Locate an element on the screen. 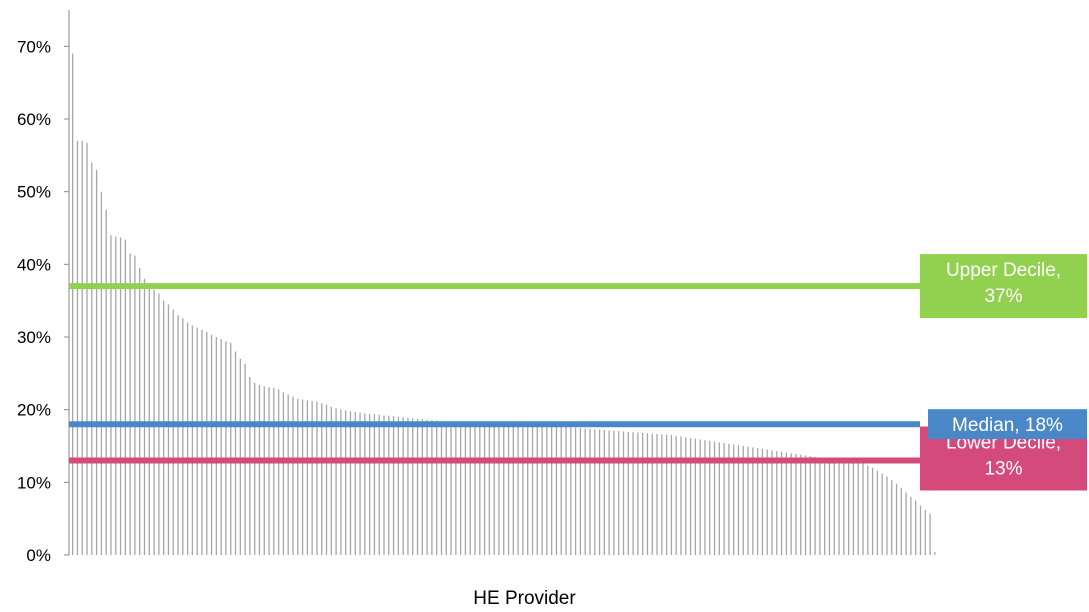 The height and width of the screenshot is (612, 1089). reference-label-text: Median, 18% is located at coordinates (1007, 425).